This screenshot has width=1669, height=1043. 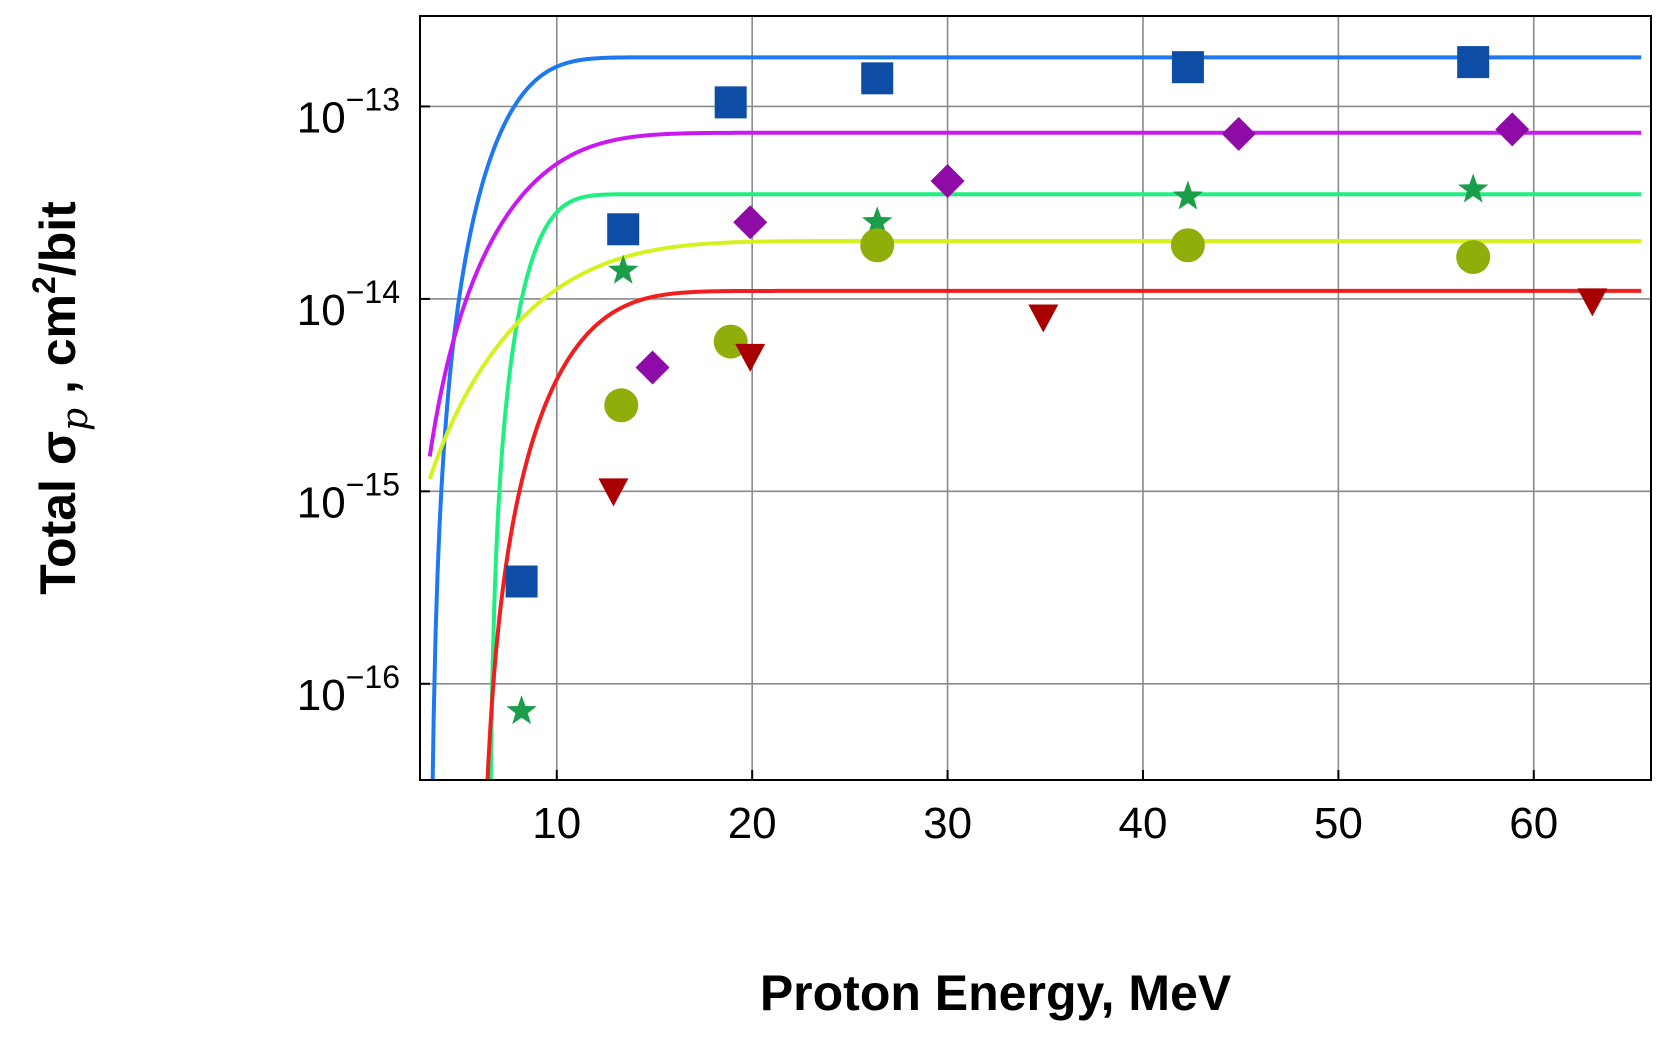 What do you see at coordinates (373, 99) in the screenshot?
I see `y-tick-label-exponent: −13` at bounding box center [373, 99].